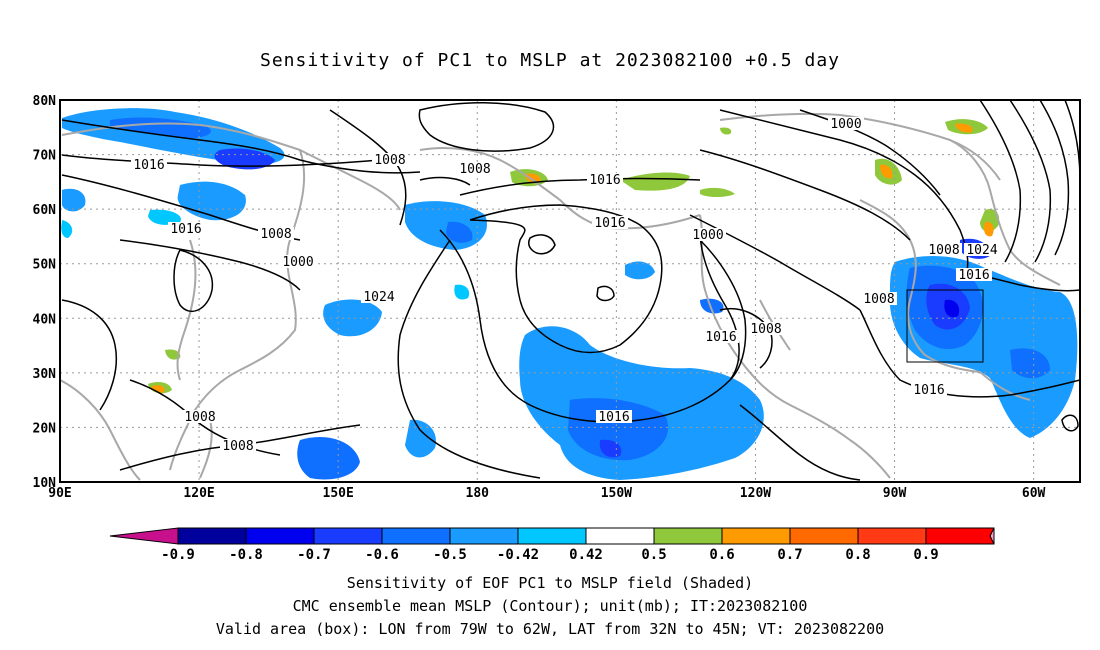  What do you see at coordinates (1034, 493) in the screenshot?
I see `lon-label: 60W` at bounding box center [1034, 493].